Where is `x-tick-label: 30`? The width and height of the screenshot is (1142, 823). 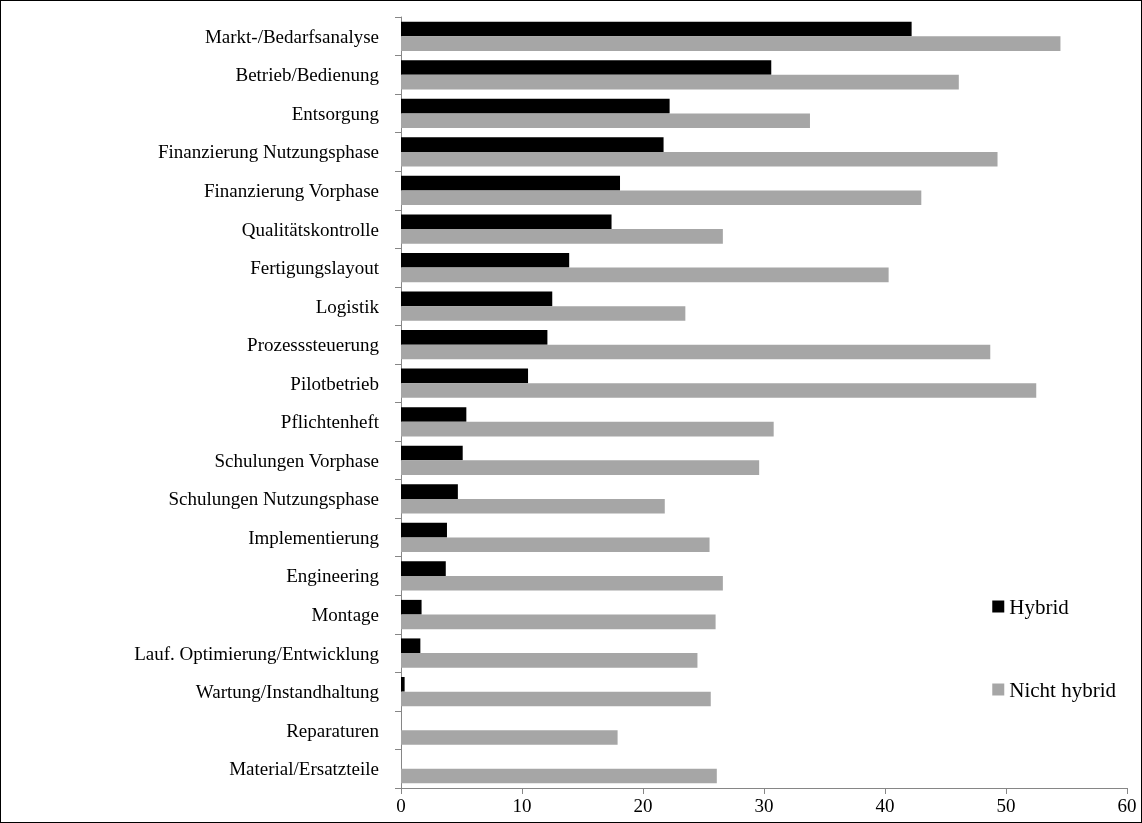 x-tick-label: 30 is located at coordinates (764, 805).